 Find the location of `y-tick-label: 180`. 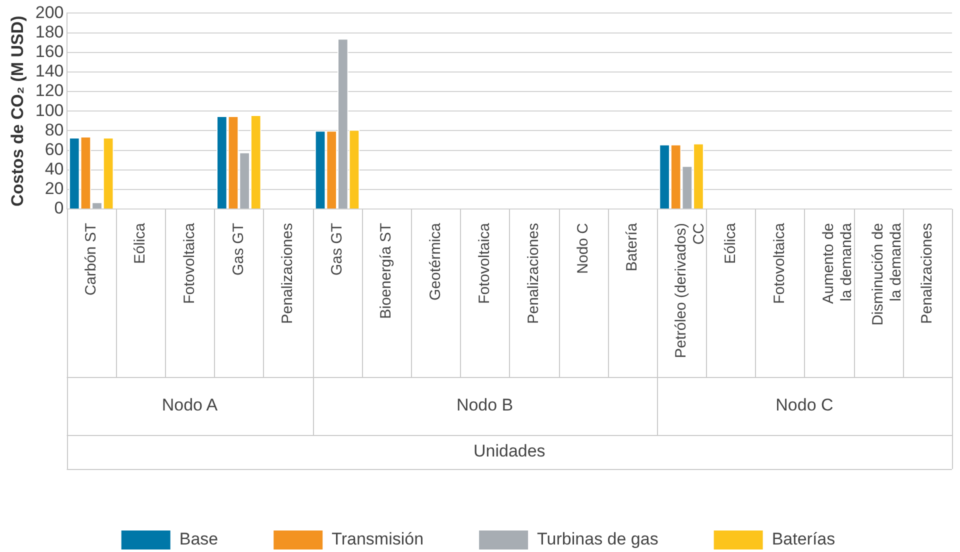

y-tick-label: 180 is located at coordinates (49, 32).